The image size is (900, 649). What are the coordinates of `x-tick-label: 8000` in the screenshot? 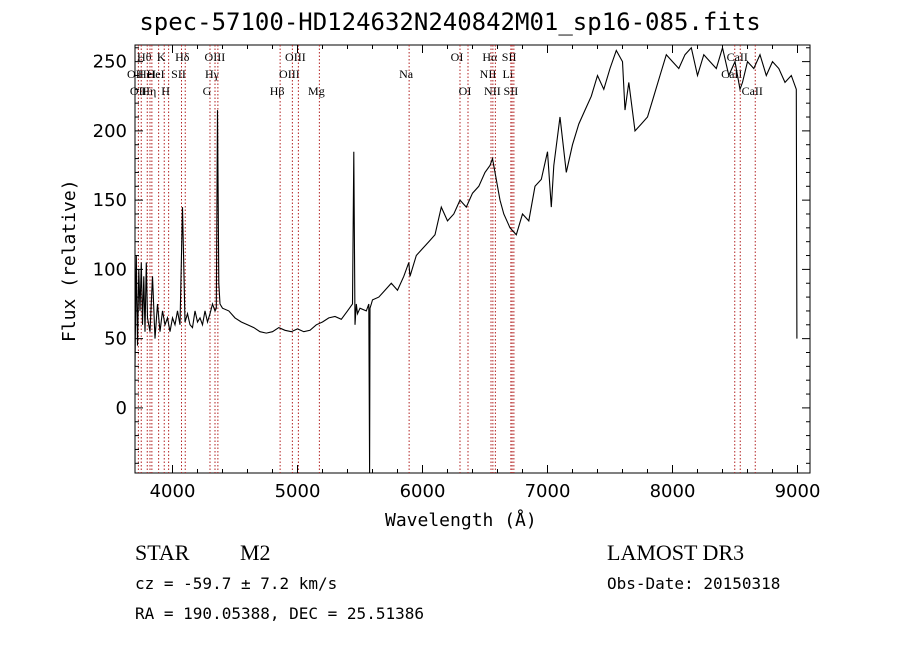 It's located at (673, 491).